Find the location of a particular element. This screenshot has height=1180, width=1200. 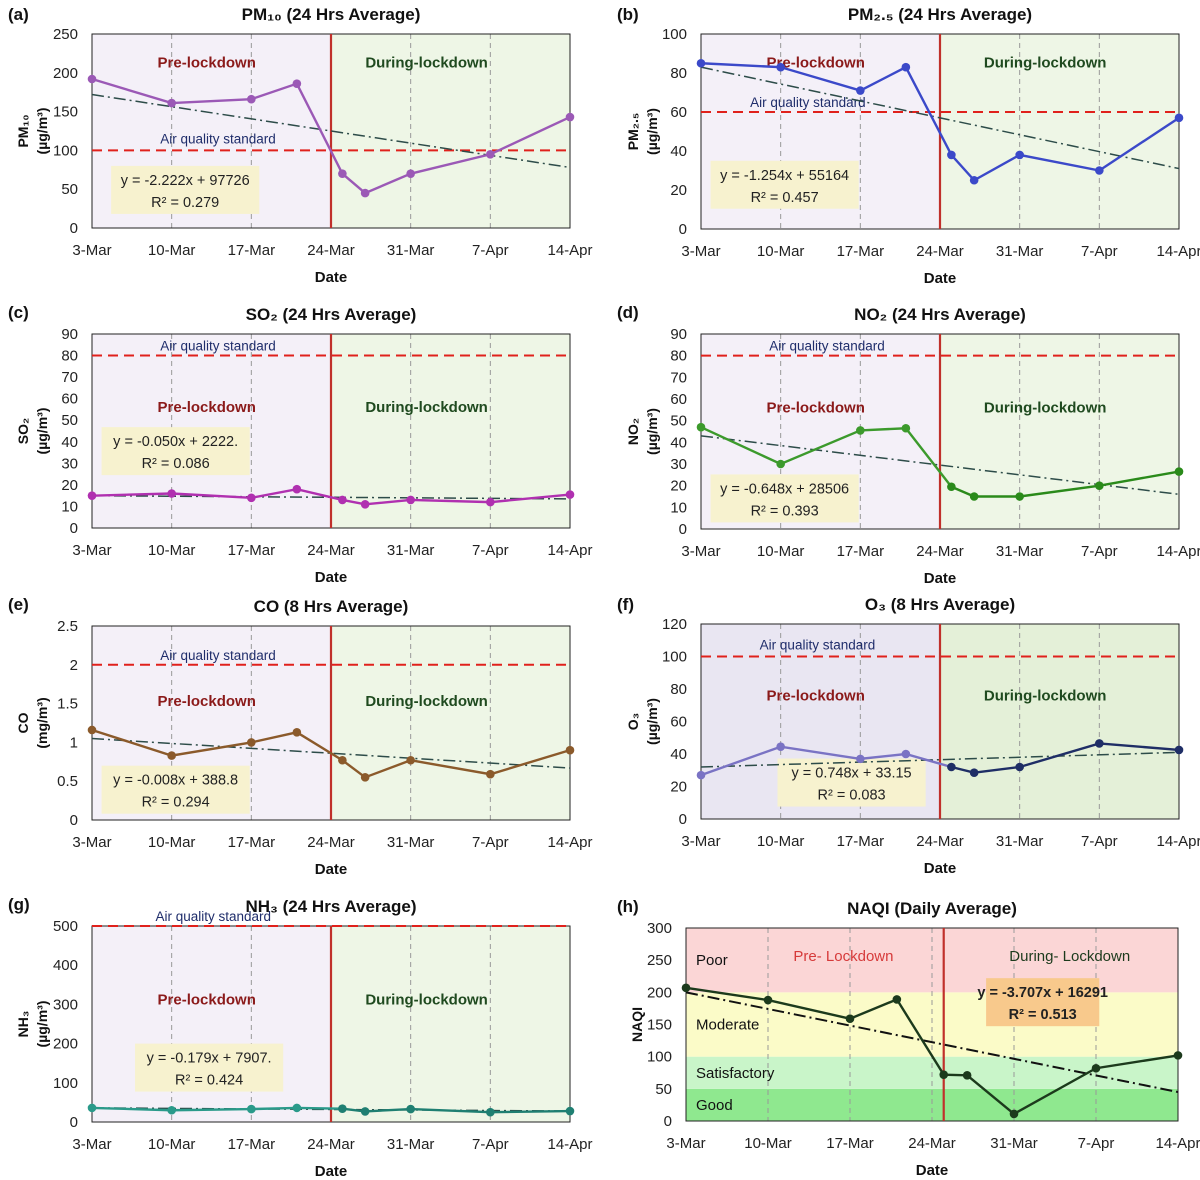

panel-label: (c) is located at coordinates (18, 312).